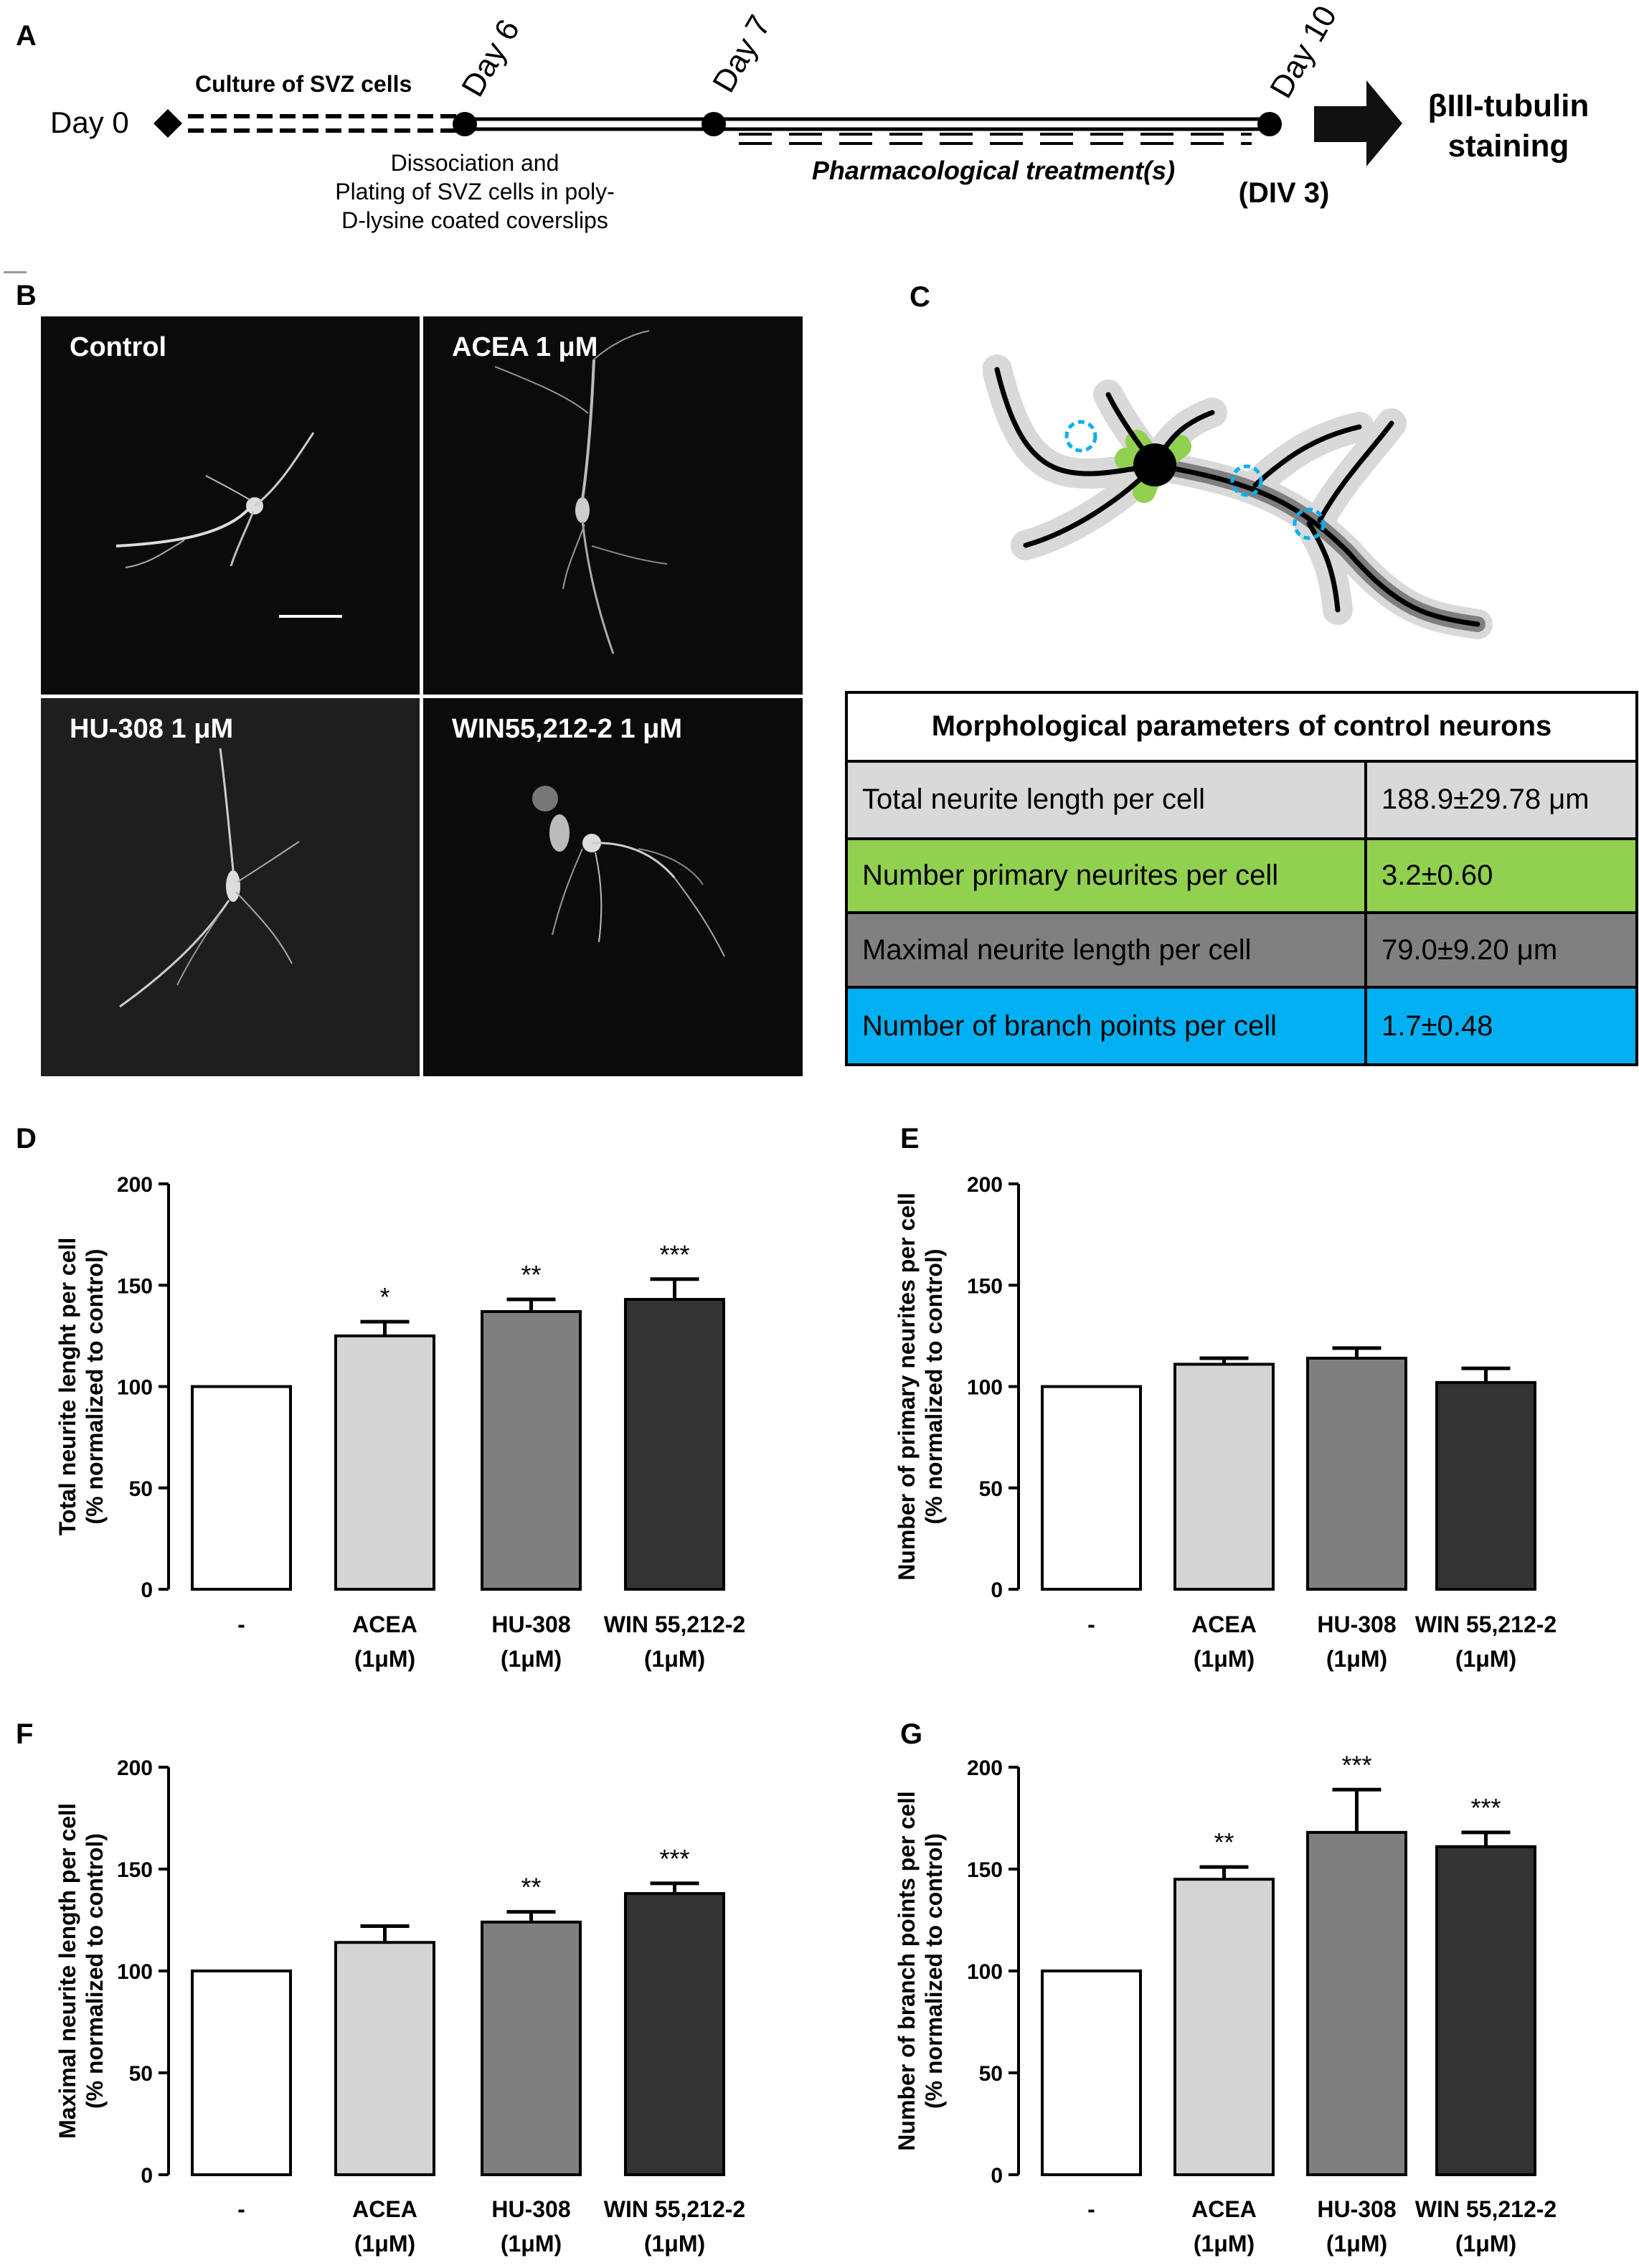 The height and width of the screenshot is (2268, 1639). Describe the element at coordinates (1303, 52) in the screenshot. I see `day10-label: Day 10` at that location.